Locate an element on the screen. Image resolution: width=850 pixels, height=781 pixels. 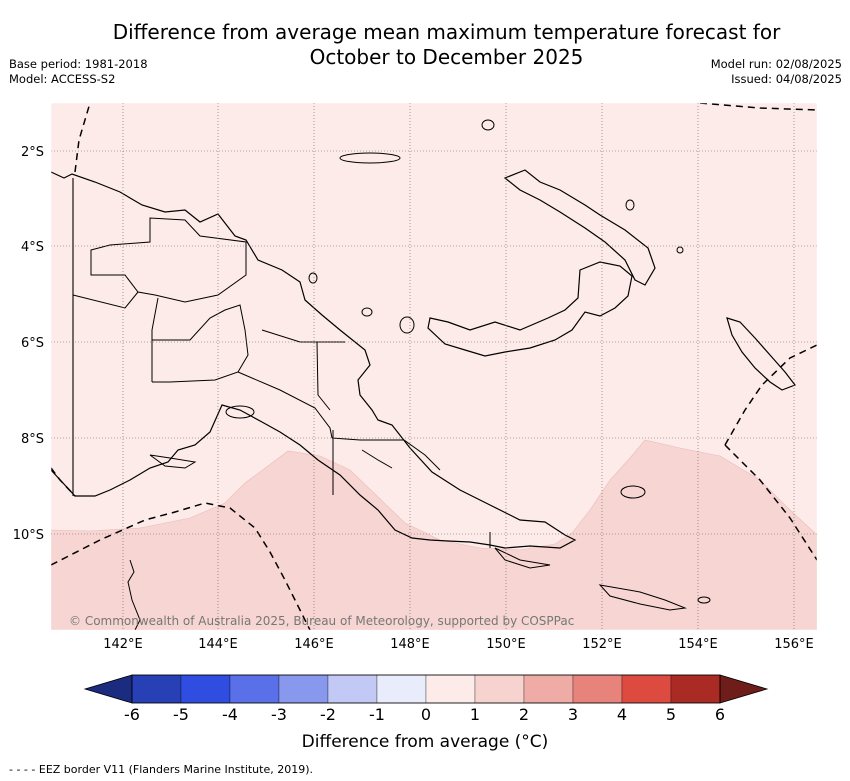
colorbar-tick-label: 5 is located at coordinates (671, 714).